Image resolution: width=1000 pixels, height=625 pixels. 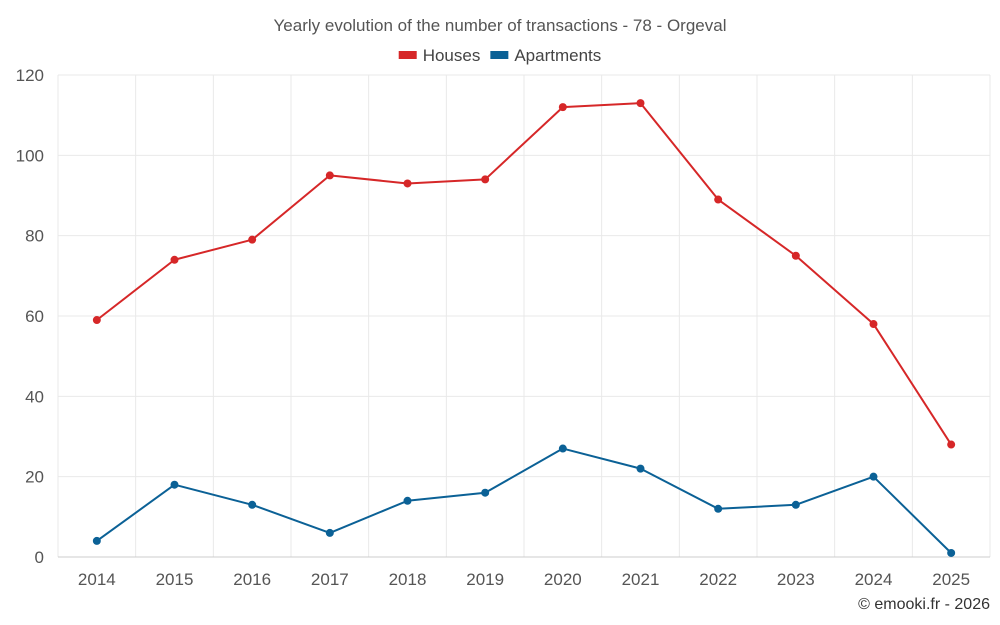 What do you see at coordinates (407, 55) in the screenshot?
I see `legend-swatch-houses` at bounding box center [407, 55].